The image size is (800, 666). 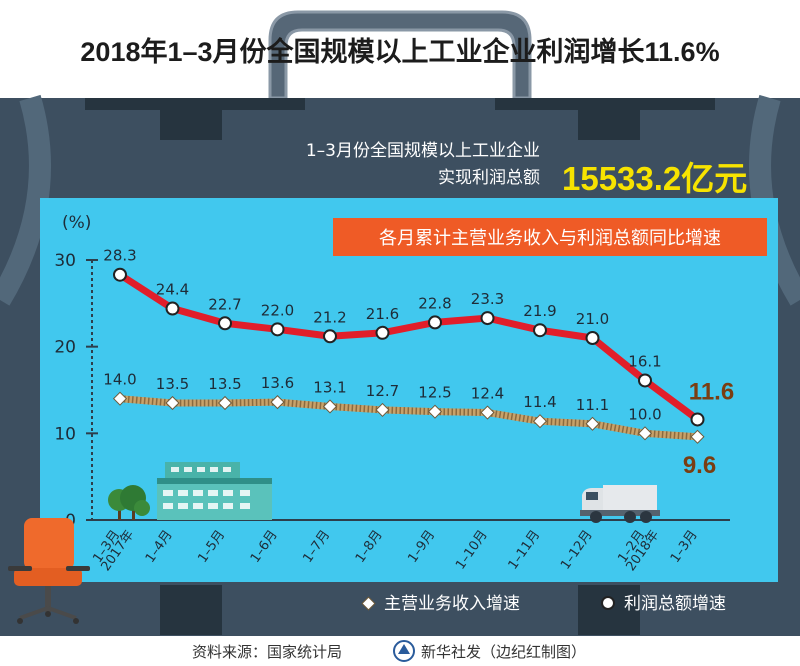 What do you see at coordinates (487, 394) in the screenshot?
I see `revenue-data-label: 12.4` at bounding box center [487, 394].